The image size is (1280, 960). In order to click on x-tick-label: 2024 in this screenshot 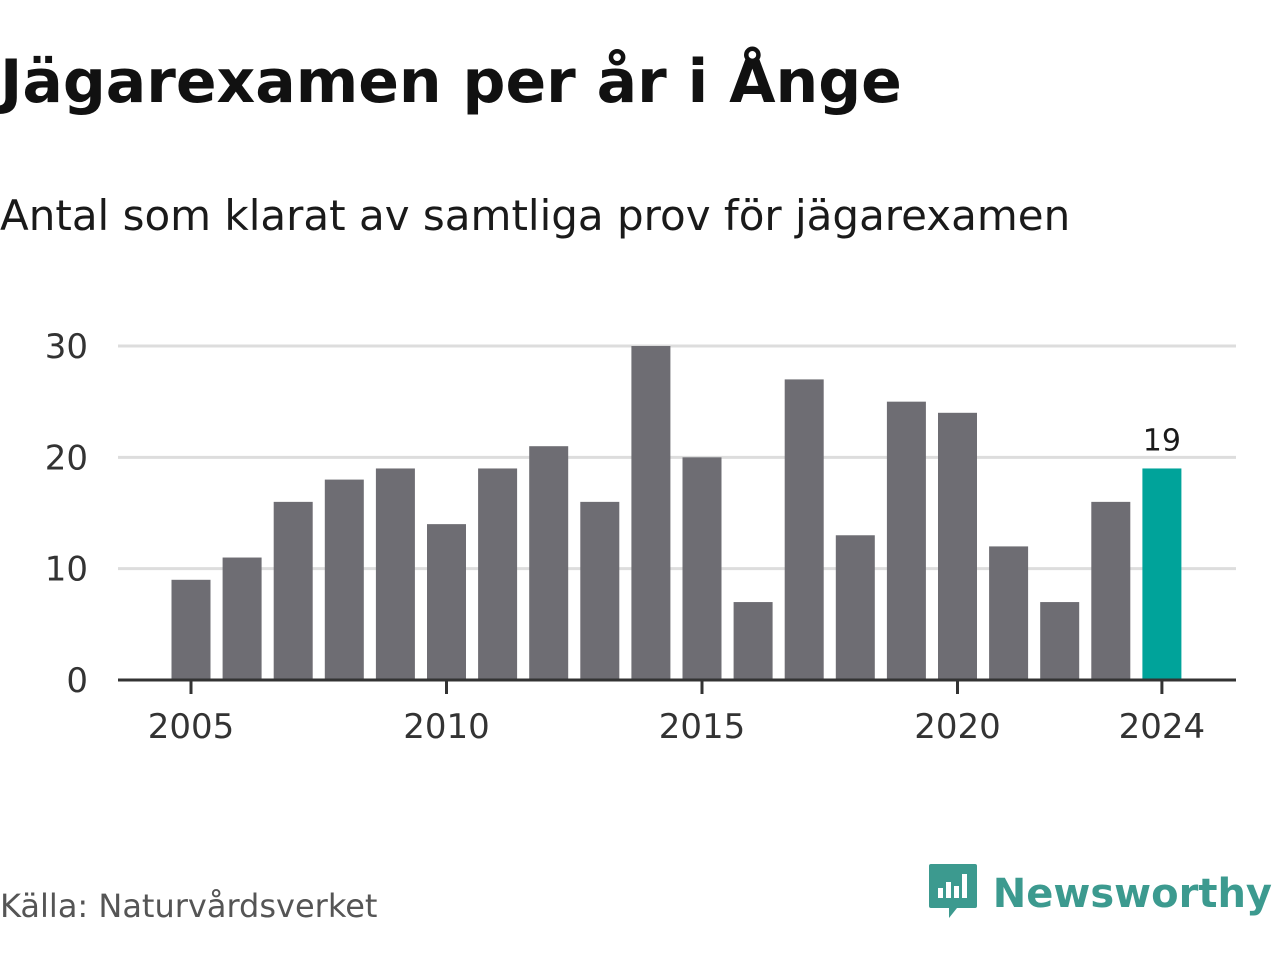, I will do `click(1162, 727)`.